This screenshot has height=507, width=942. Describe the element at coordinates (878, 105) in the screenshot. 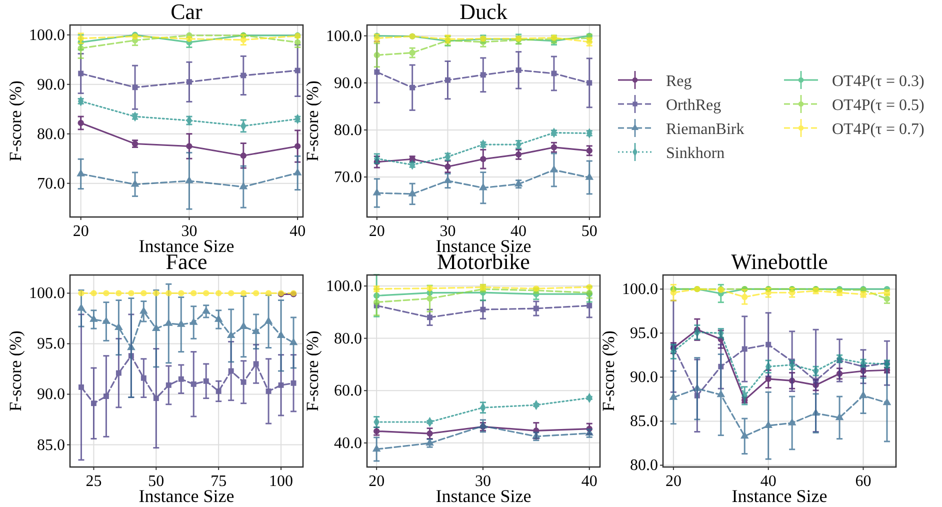

I see `legend-label: OT4P(τ = 0.5)` at that location.